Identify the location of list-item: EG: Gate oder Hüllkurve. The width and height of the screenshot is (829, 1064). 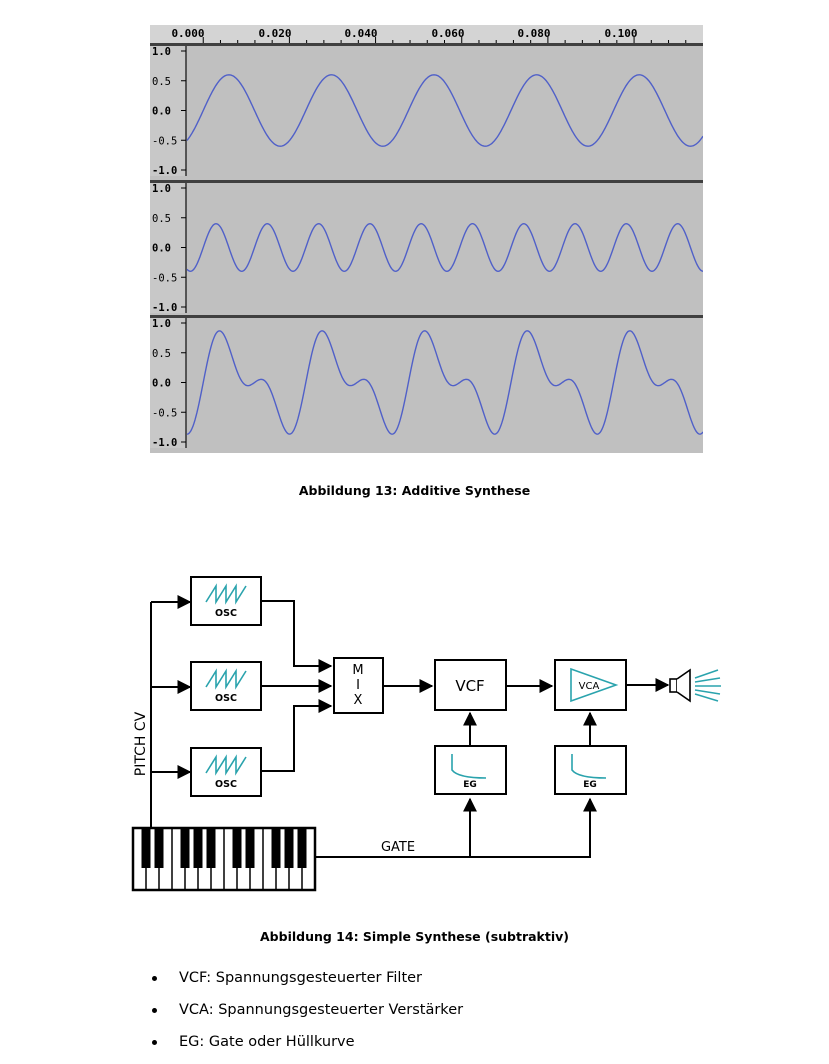
(306, 1042).